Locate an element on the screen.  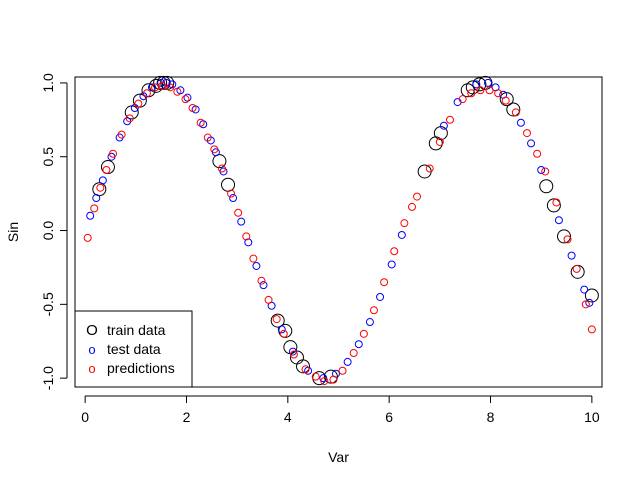
legend-box is located at coordinates (133, 349).